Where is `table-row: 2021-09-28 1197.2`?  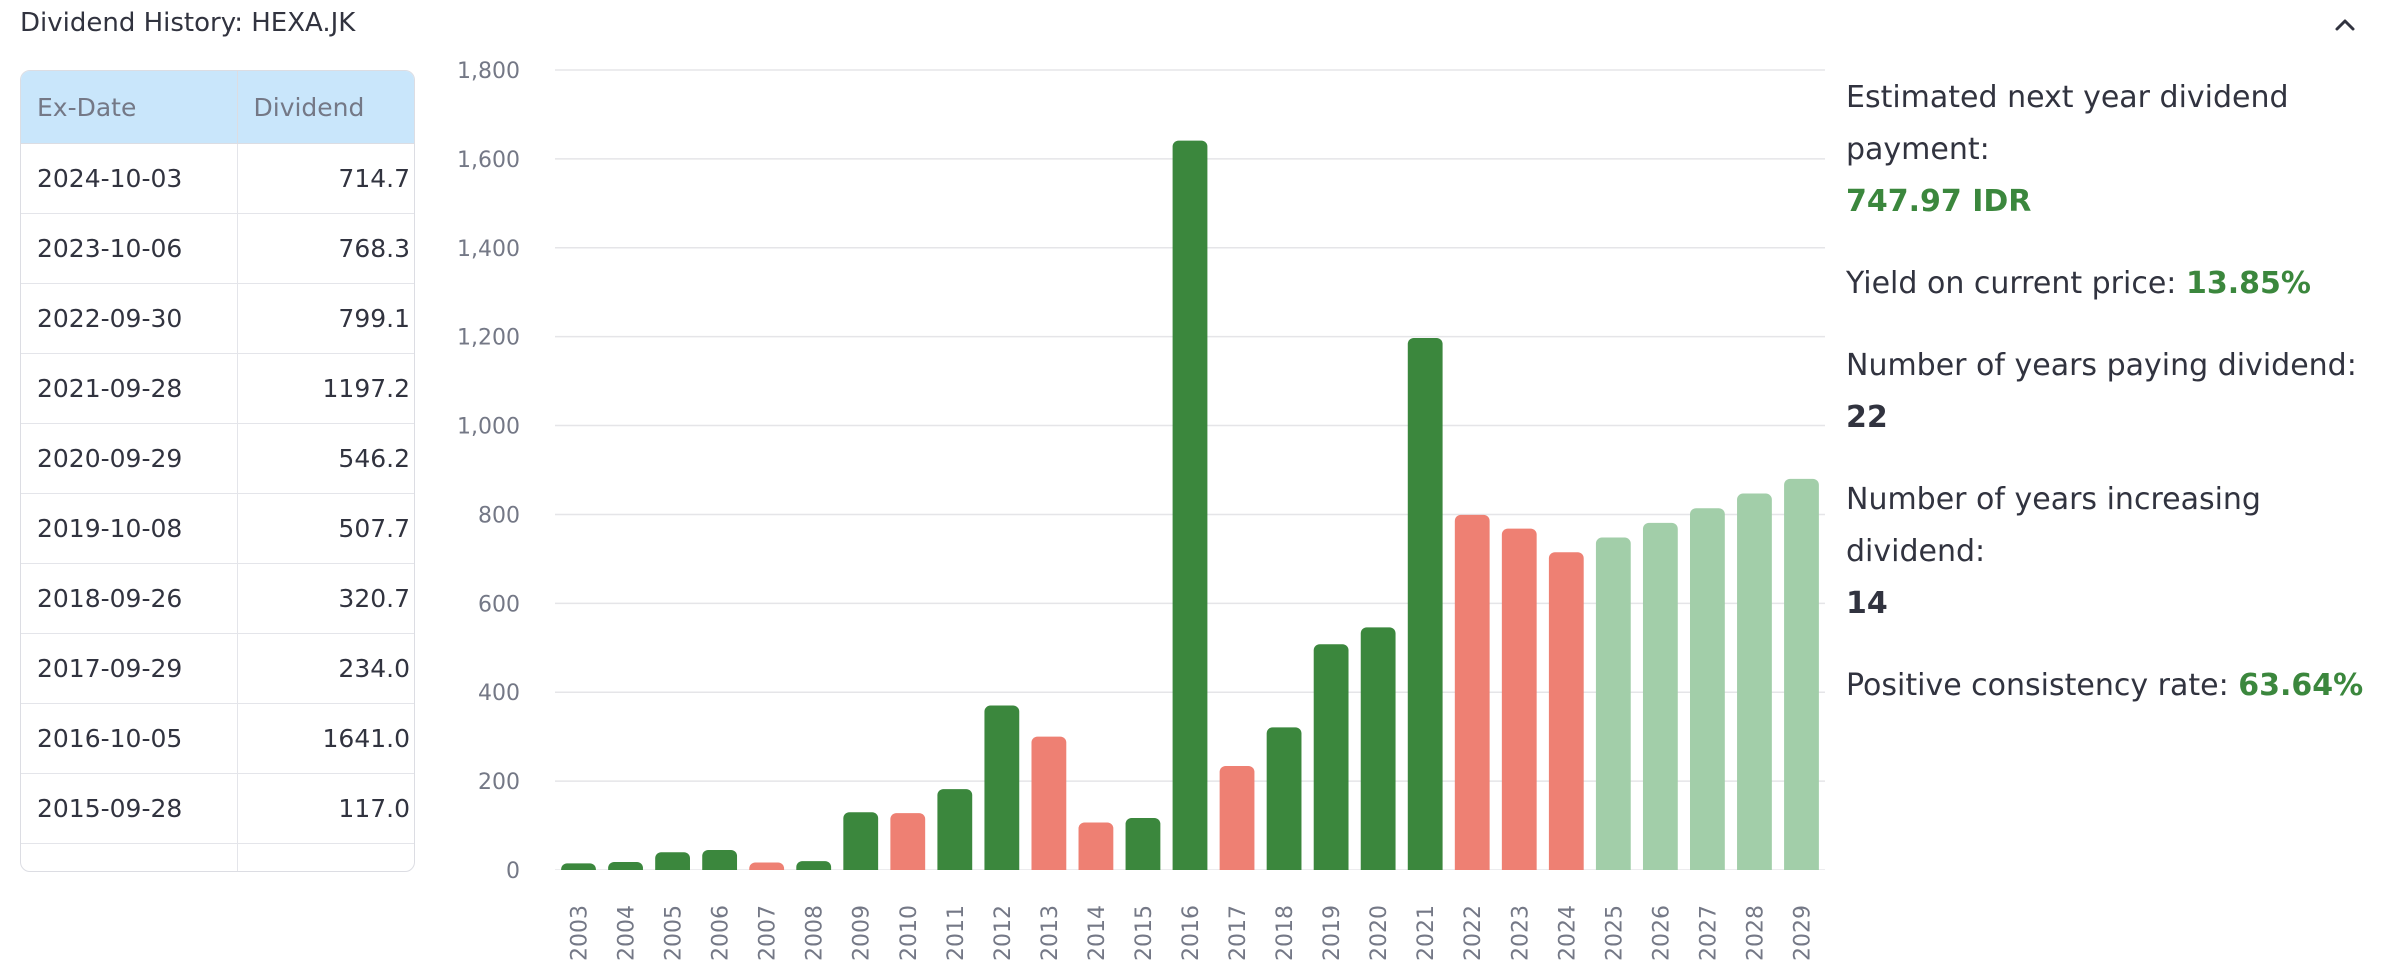
table-row: 2021-09-28 1197.2 is located at coordinates (217, 388).